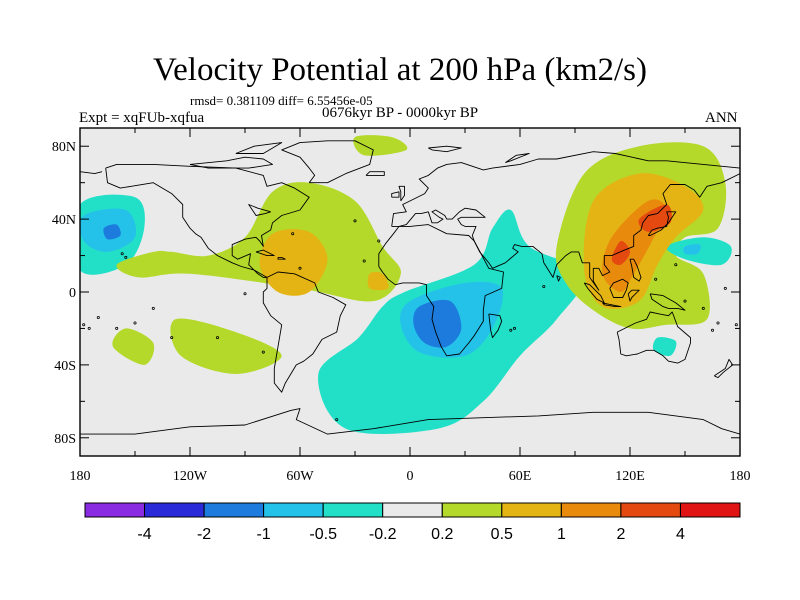  What do you see at coordinates (72, 293) in the screenshot?
I see `lat-tick-label: 0` at bounding box center [72, 293].